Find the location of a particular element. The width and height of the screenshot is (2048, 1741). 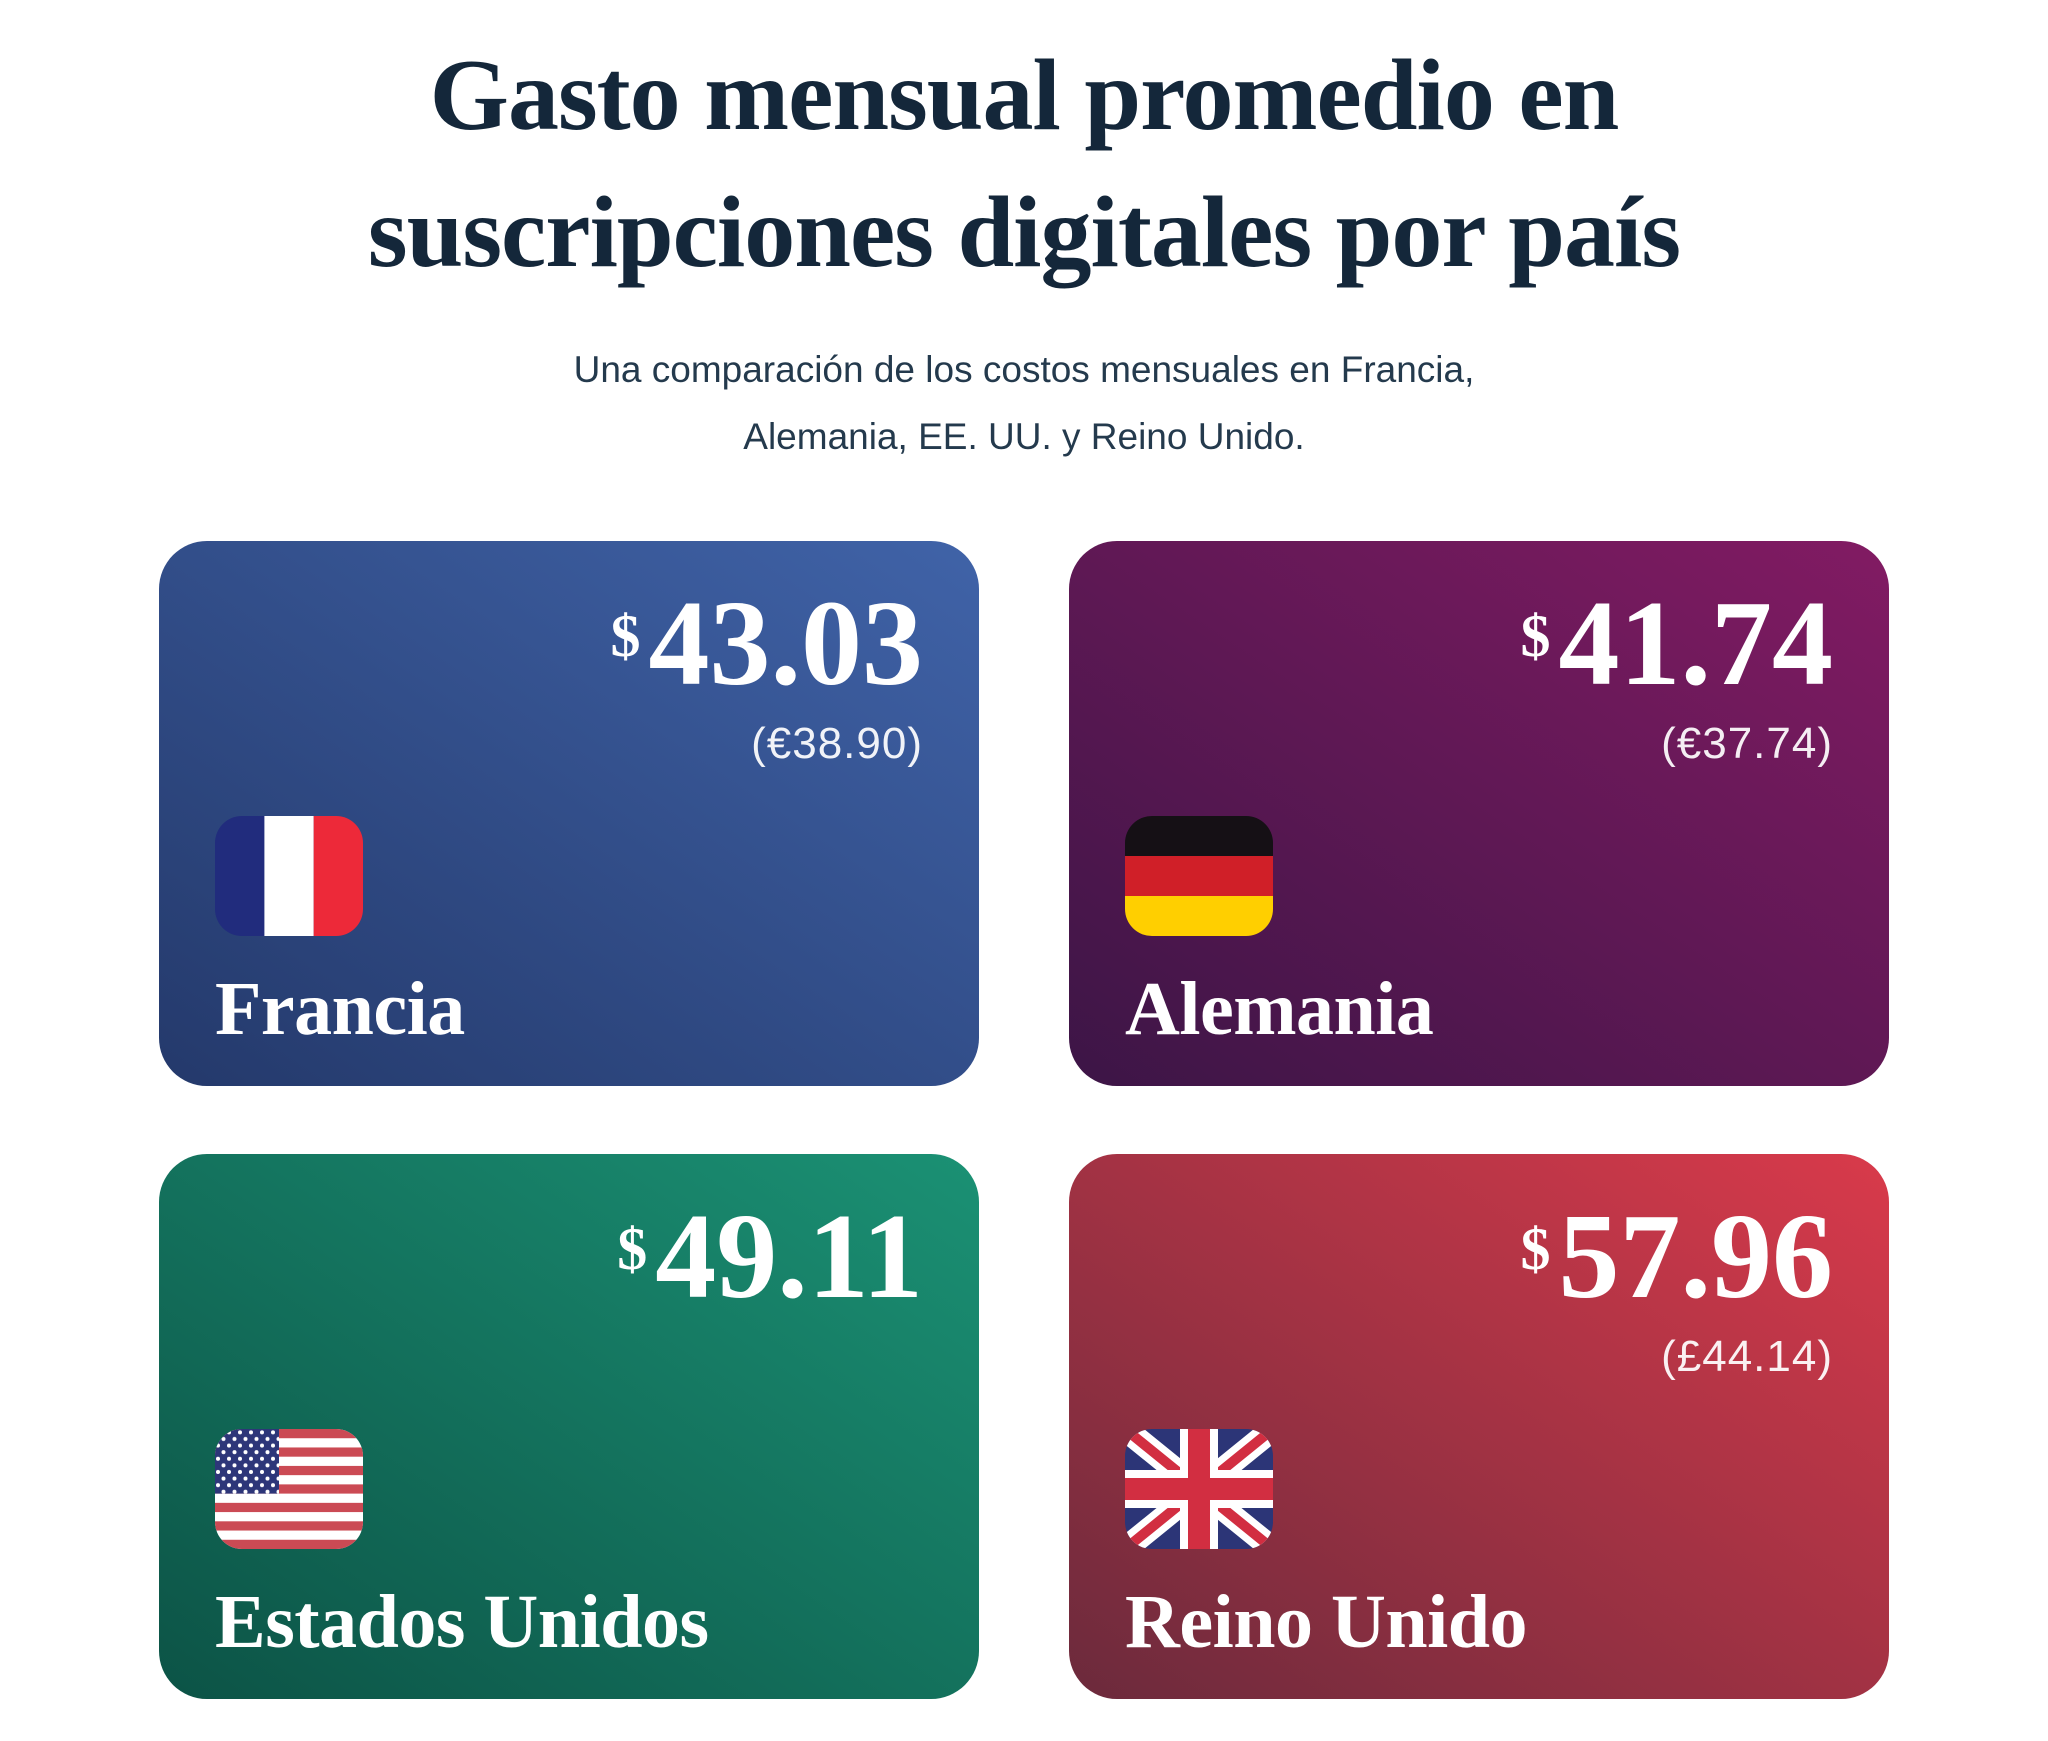

usd-amount-francia: $43.03 is located at coordinates (569, 643).